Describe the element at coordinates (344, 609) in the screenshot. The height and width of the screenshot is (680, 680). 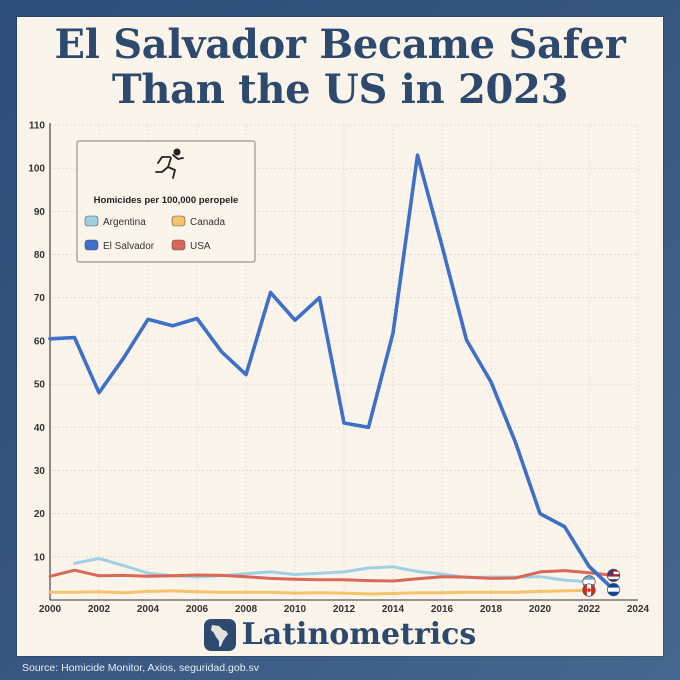
I see `x-tick-label: 2012` at that location.